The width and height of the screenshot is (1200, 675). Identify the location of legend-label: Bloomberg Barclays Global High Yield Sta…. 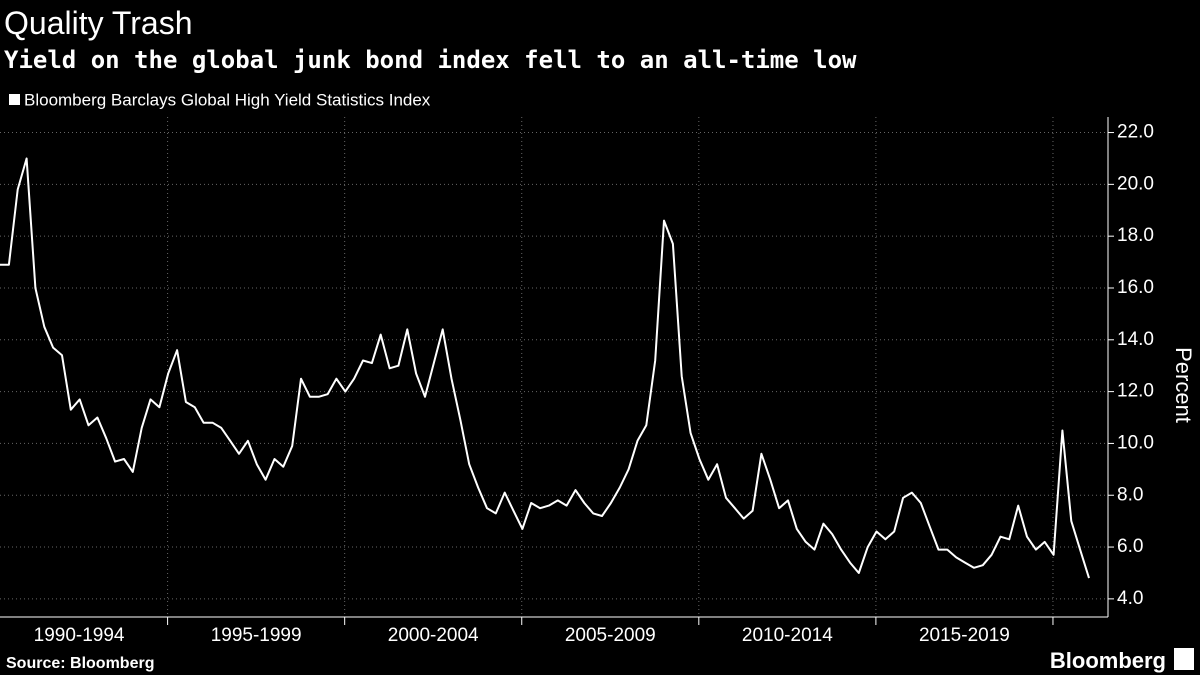
(227, 99).